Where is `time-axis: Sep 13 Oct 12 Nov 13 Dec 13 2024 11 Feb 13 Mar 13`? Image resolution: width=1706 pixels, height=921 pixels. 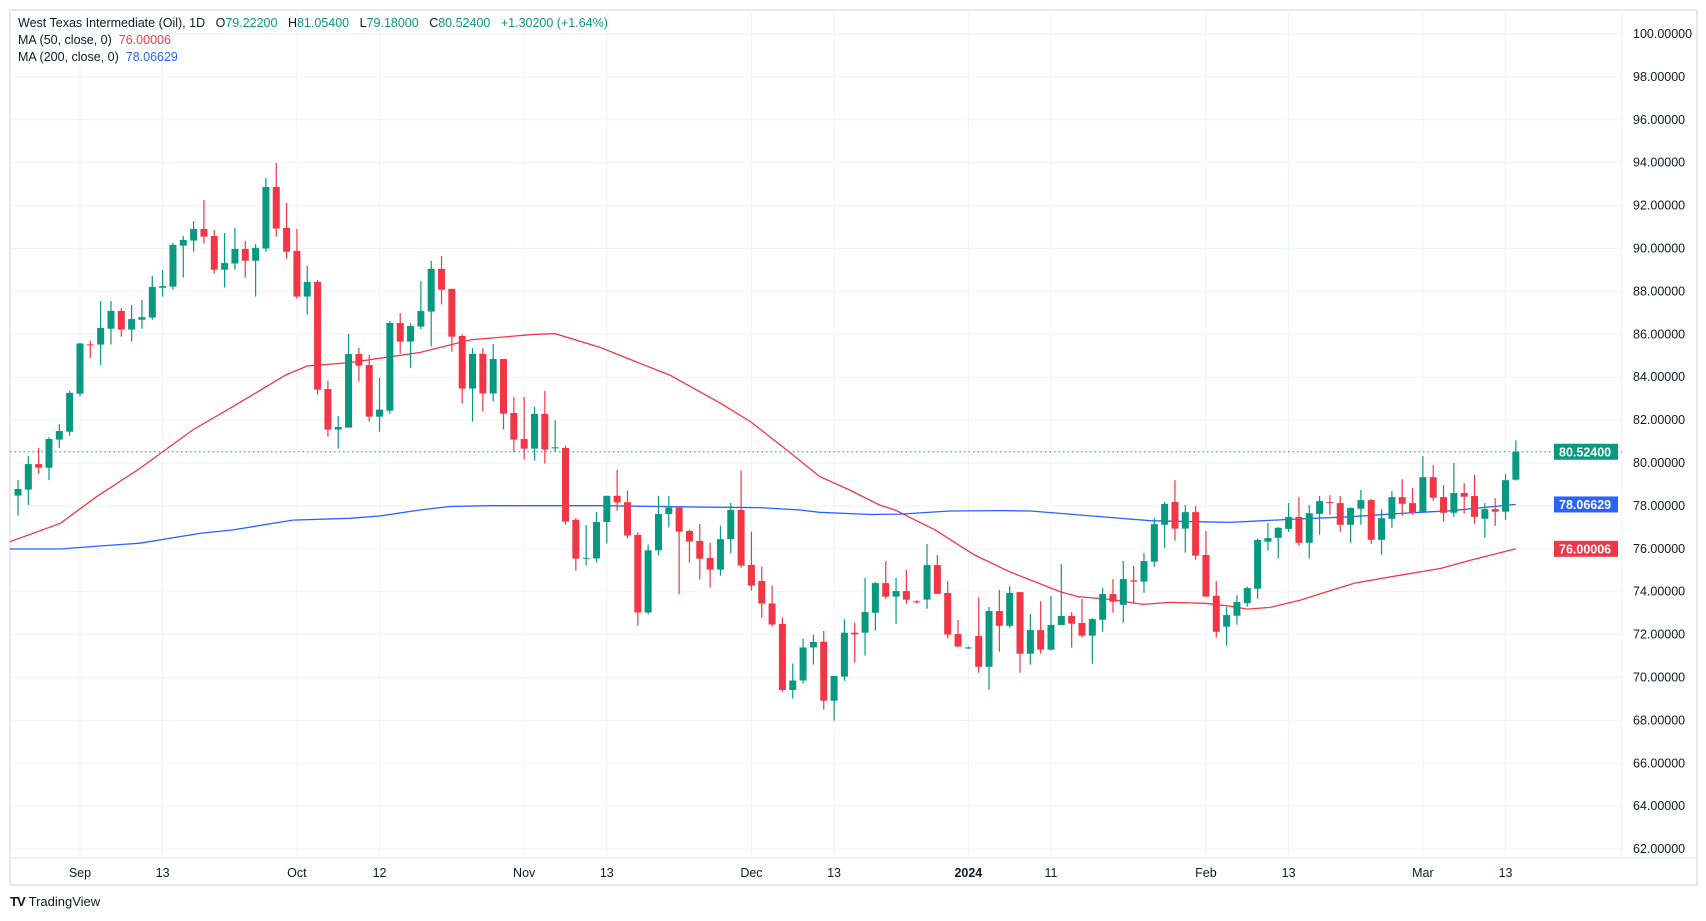
time-axis: Sep 13 Oct 12 Nov 13 Dec 13 2024 11 Feb 13 Mar 13 is located at coordinates (791, 873).